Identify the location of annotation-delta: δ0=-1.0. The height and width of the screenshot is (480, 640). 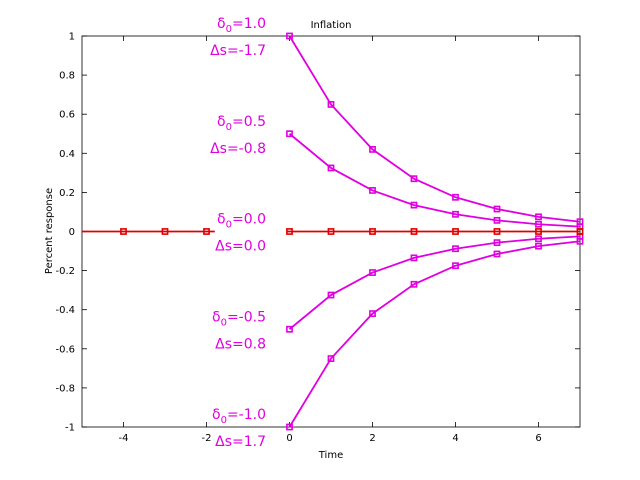
(239, 416).